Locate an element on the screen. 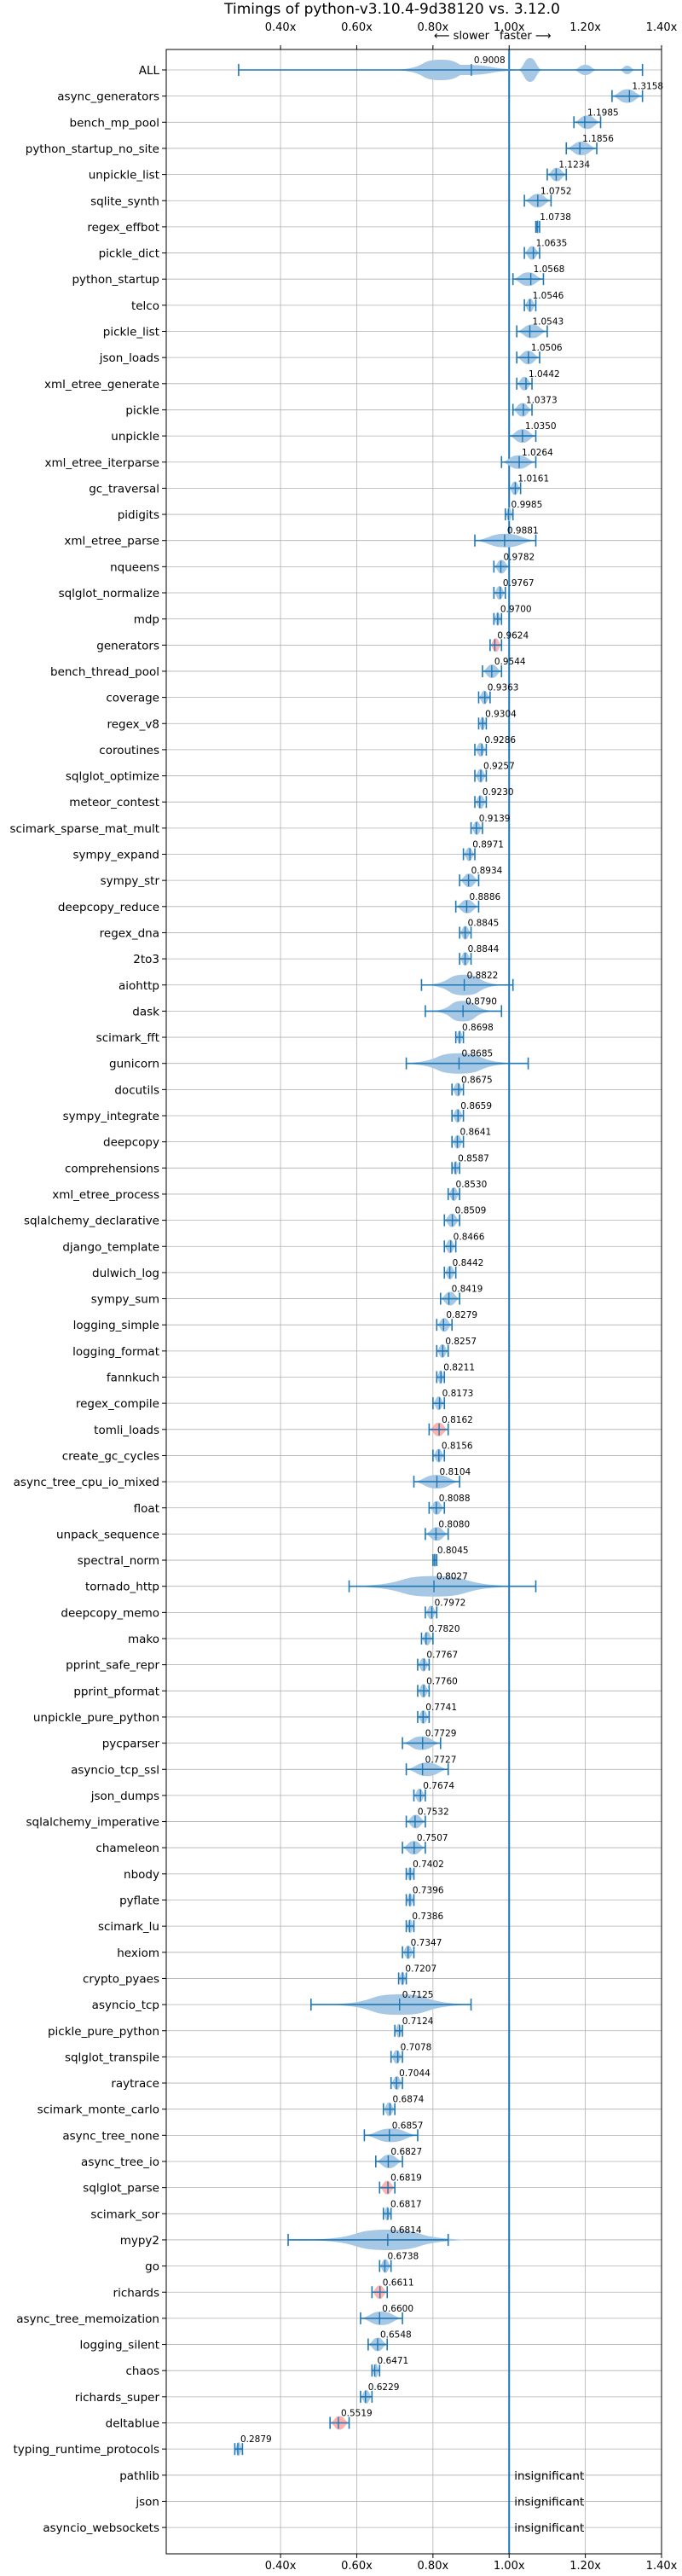  benchmark-label: sqlglot_optimize is located at coordinates (113, 777).